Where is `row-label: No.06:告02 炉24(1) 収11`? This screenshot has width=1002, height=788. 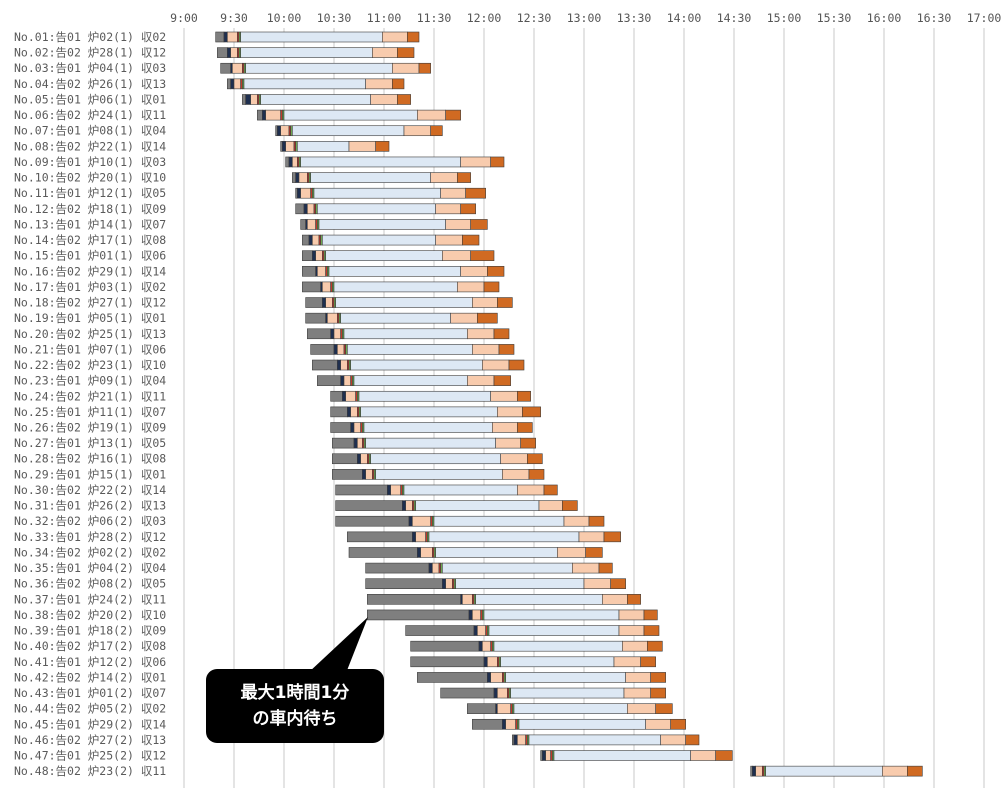 row-label: No.06:告02 炉24(1) 収11 is located at coordinates (90, 115).